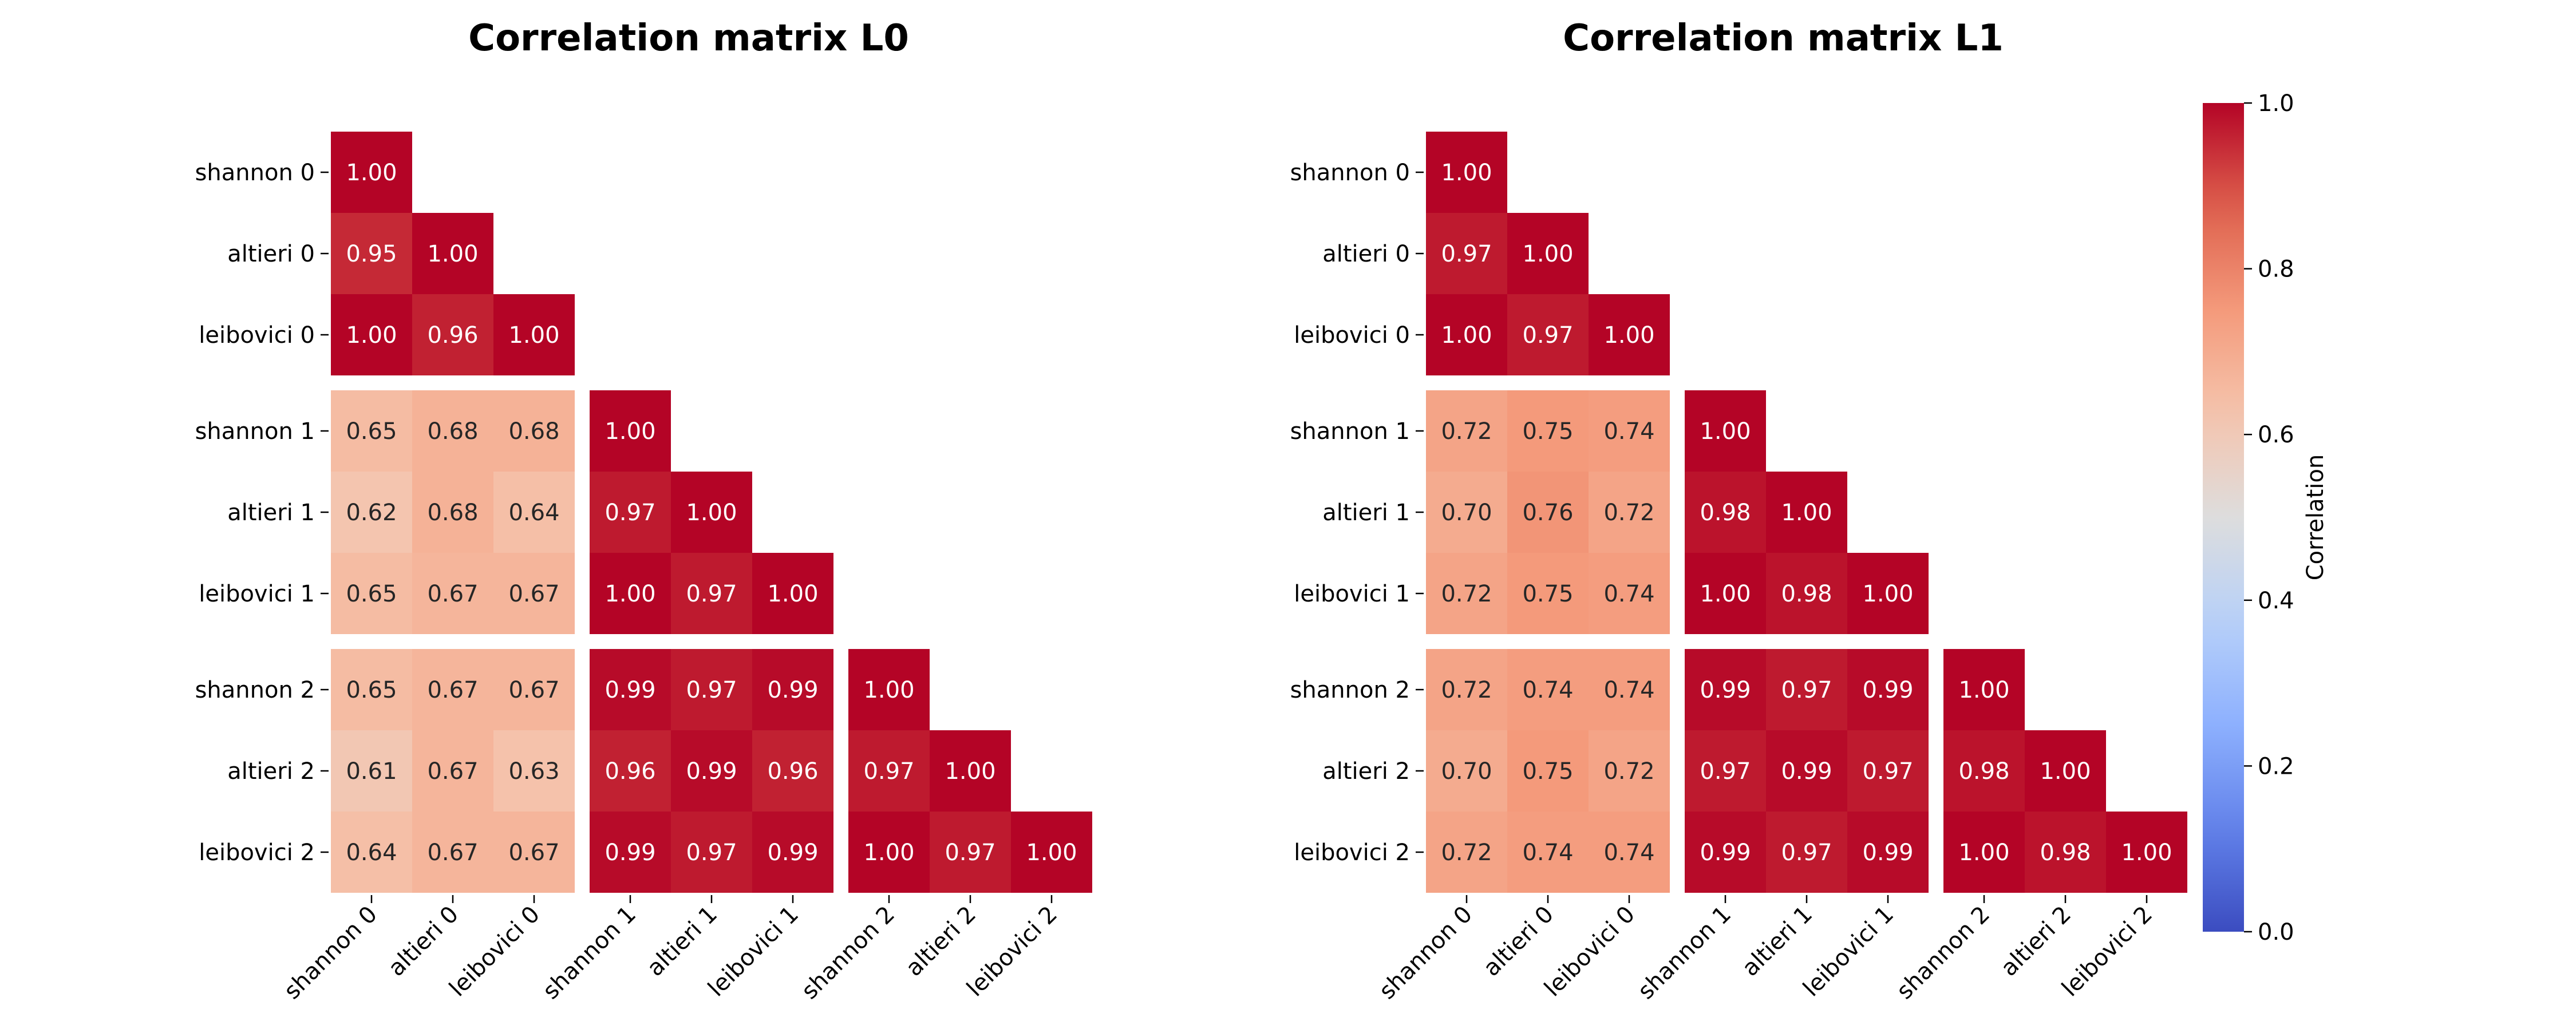 This screenshot has height=1033, width=2576. I want to click on colorbar: 0.0 0.2 0.4 0.6 0.8 1.0 Correlation, so click(2266, 517).